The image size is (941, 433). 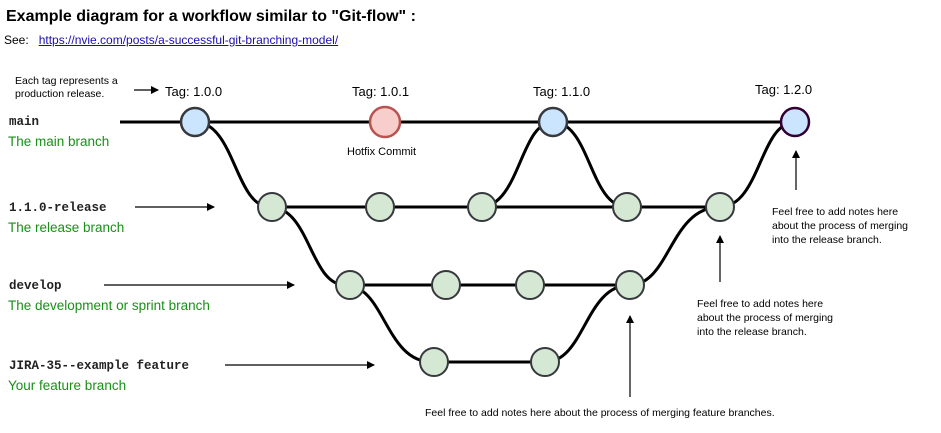 I want to click on tag-label-101: Tag: 1.0.1, so click(x=380, y=91).